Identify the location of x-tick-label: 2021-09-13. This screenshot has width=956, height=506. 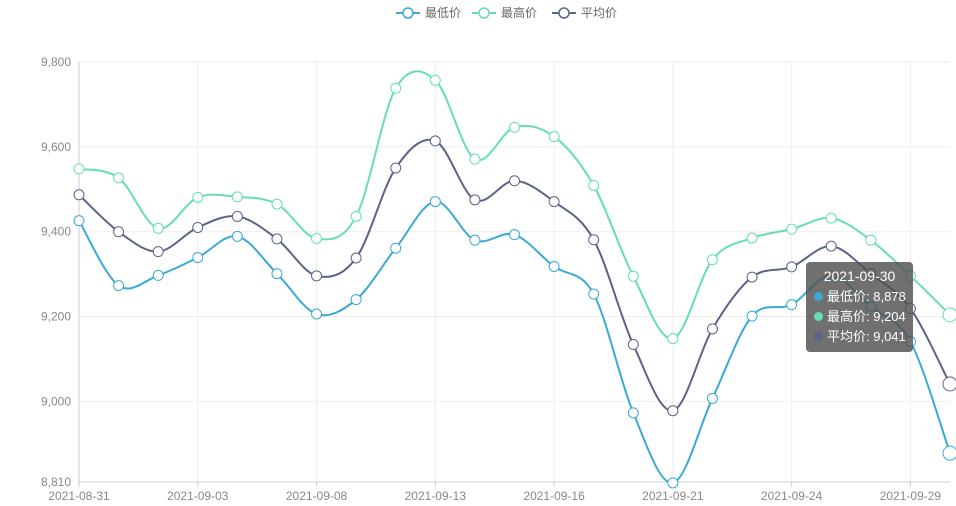
(436, 496).